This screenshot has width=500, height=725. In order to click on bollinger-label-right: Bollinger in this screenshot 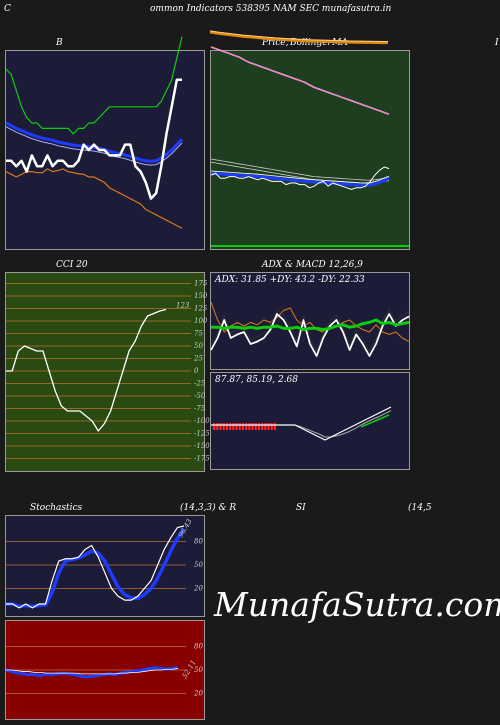, I will do `click(311, 43)`.